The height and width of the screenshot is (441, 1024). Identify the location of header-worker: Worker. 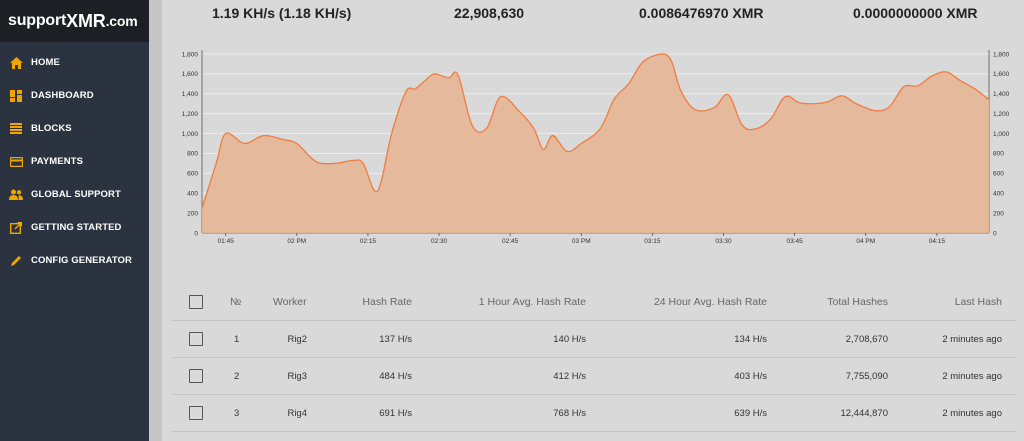
(290, 301).